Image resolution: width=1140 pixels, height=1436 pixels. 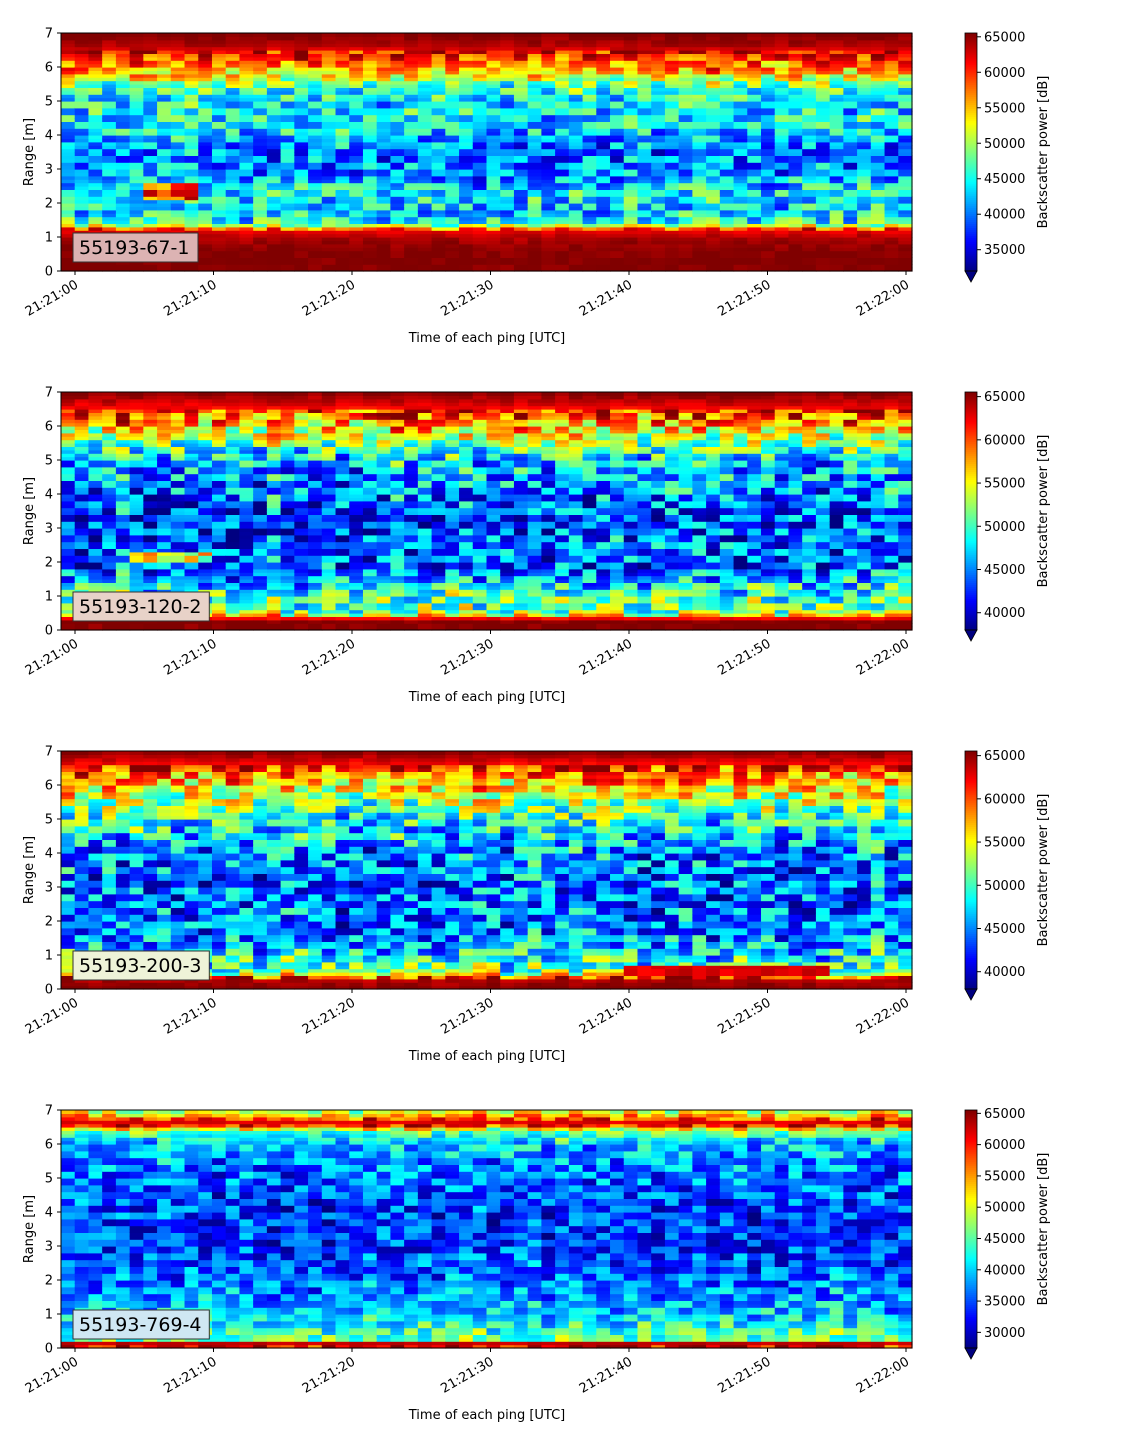 I want to click on colorbar-segment, so click(x=971, y=244).